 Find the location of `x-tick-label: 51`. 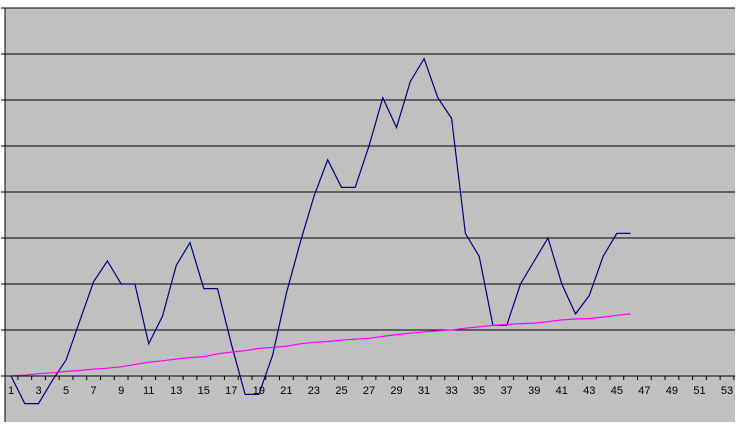

x-tick-label: 51 is located at coordinates (699, 391).